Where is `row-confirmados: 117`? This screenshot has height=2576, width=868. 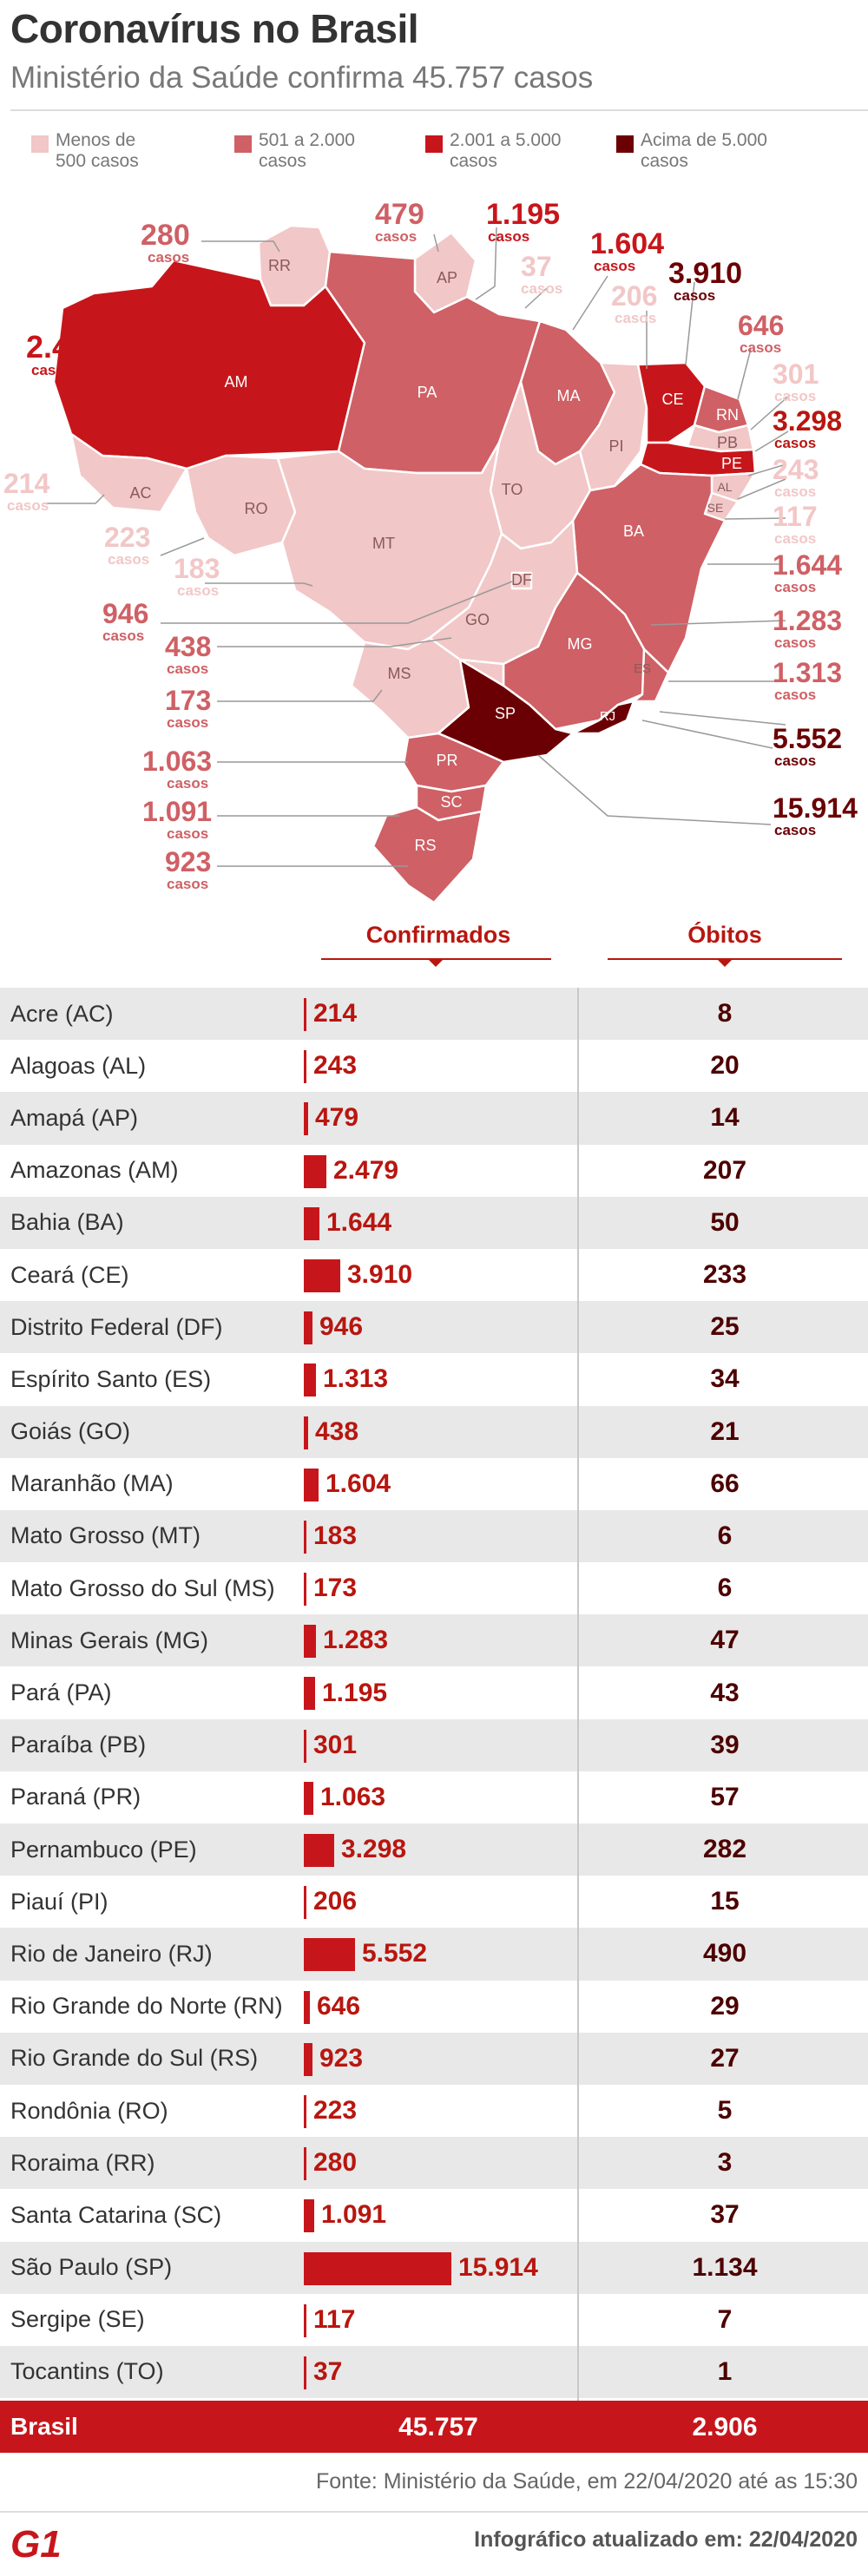 row-confirmados: 117 is located at coordinates (334, 2319).